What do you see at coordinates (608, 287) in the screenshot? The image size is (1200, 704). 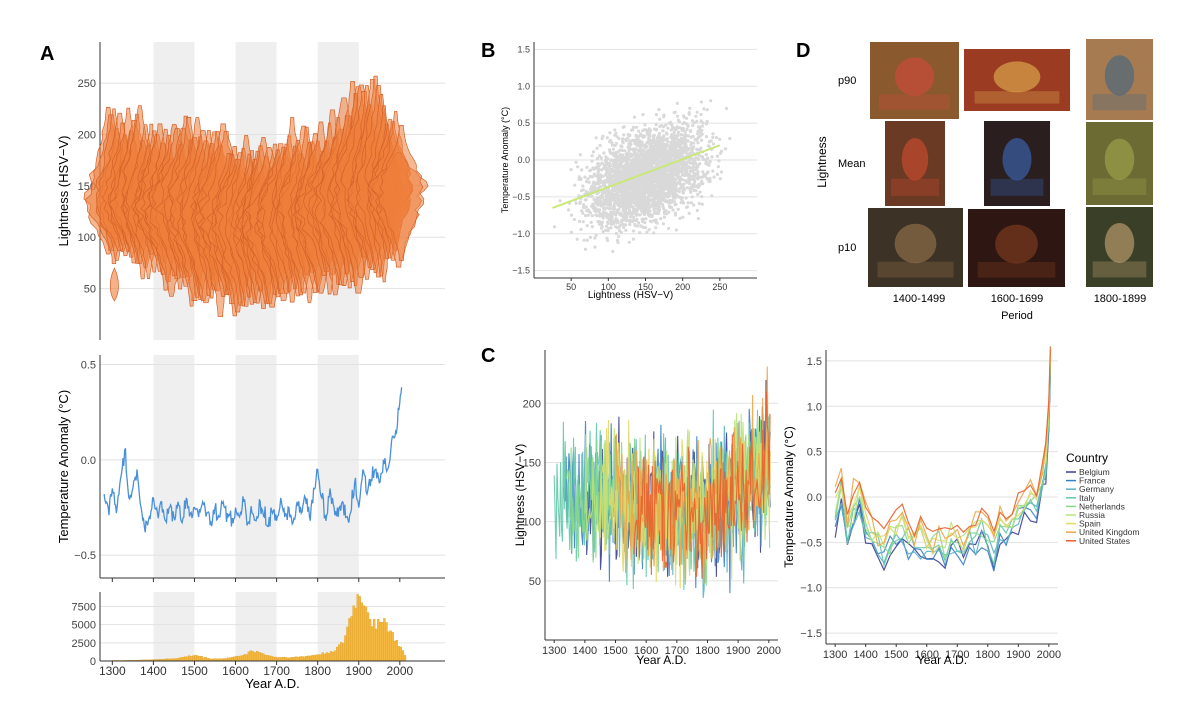 I see `x-tick-label: 100` at bounding box center [608, 287].